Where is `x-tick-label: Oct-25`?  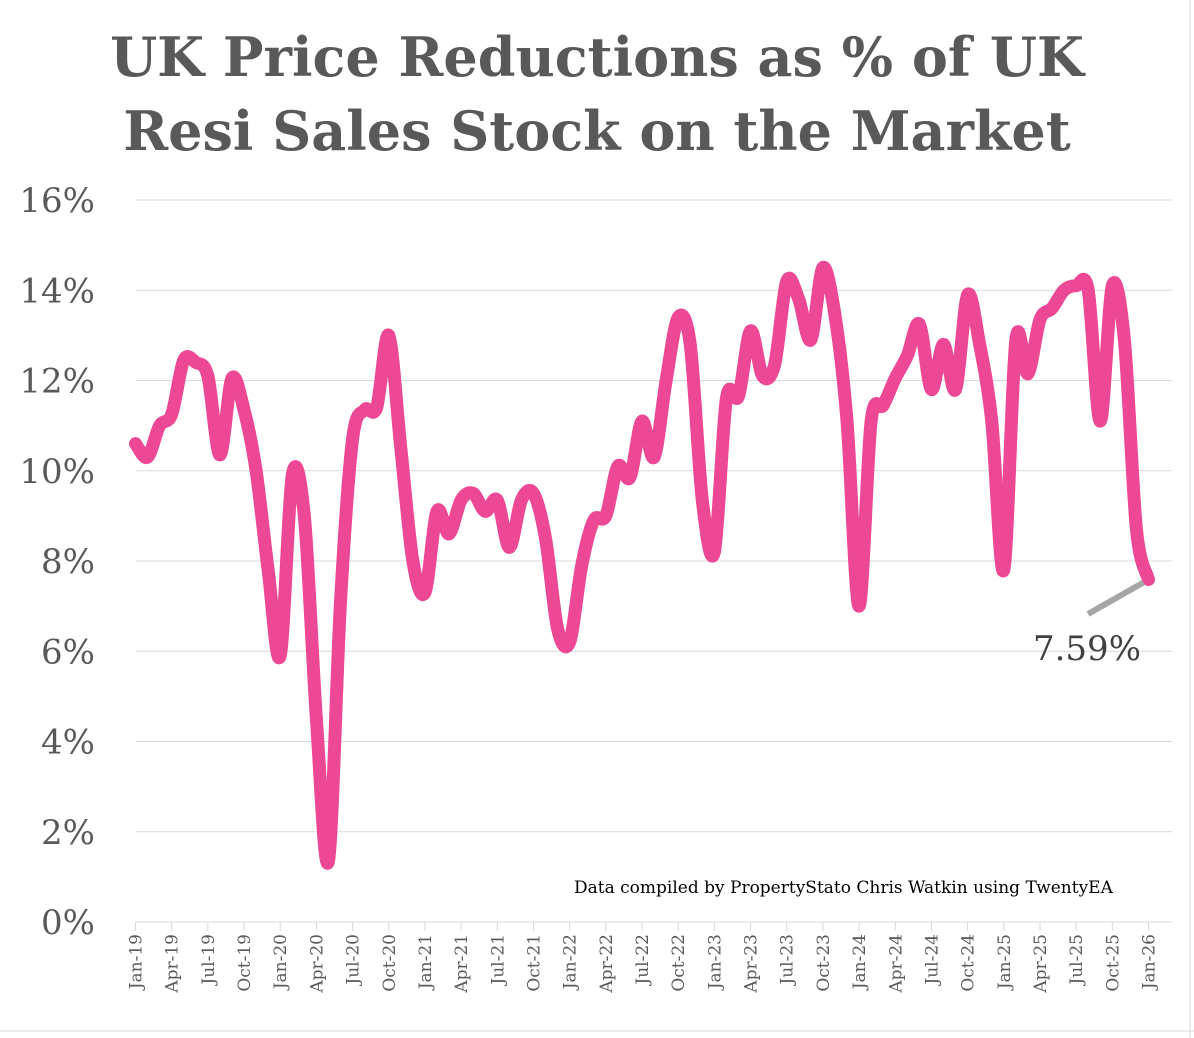
x-tick-label: Oct-25 is located at coordinates (1113, 963).